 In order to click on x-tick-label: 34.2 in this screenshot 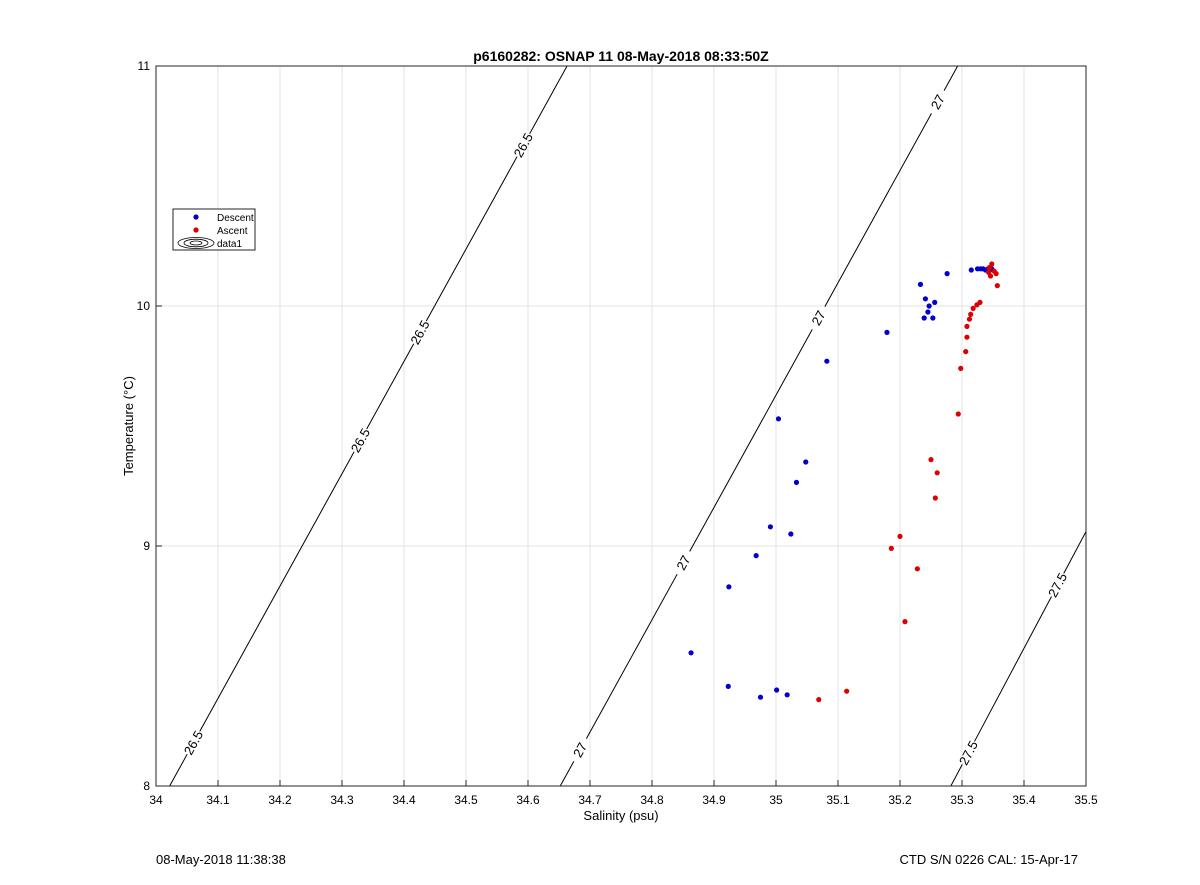, I will do `click(280, 800)`.